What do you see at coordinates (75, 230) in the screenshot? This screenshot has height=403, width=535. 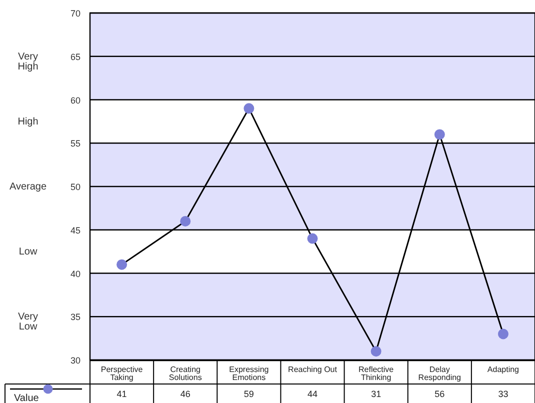 I see `y-tick-label: 45` at bounding box center [75, 230].